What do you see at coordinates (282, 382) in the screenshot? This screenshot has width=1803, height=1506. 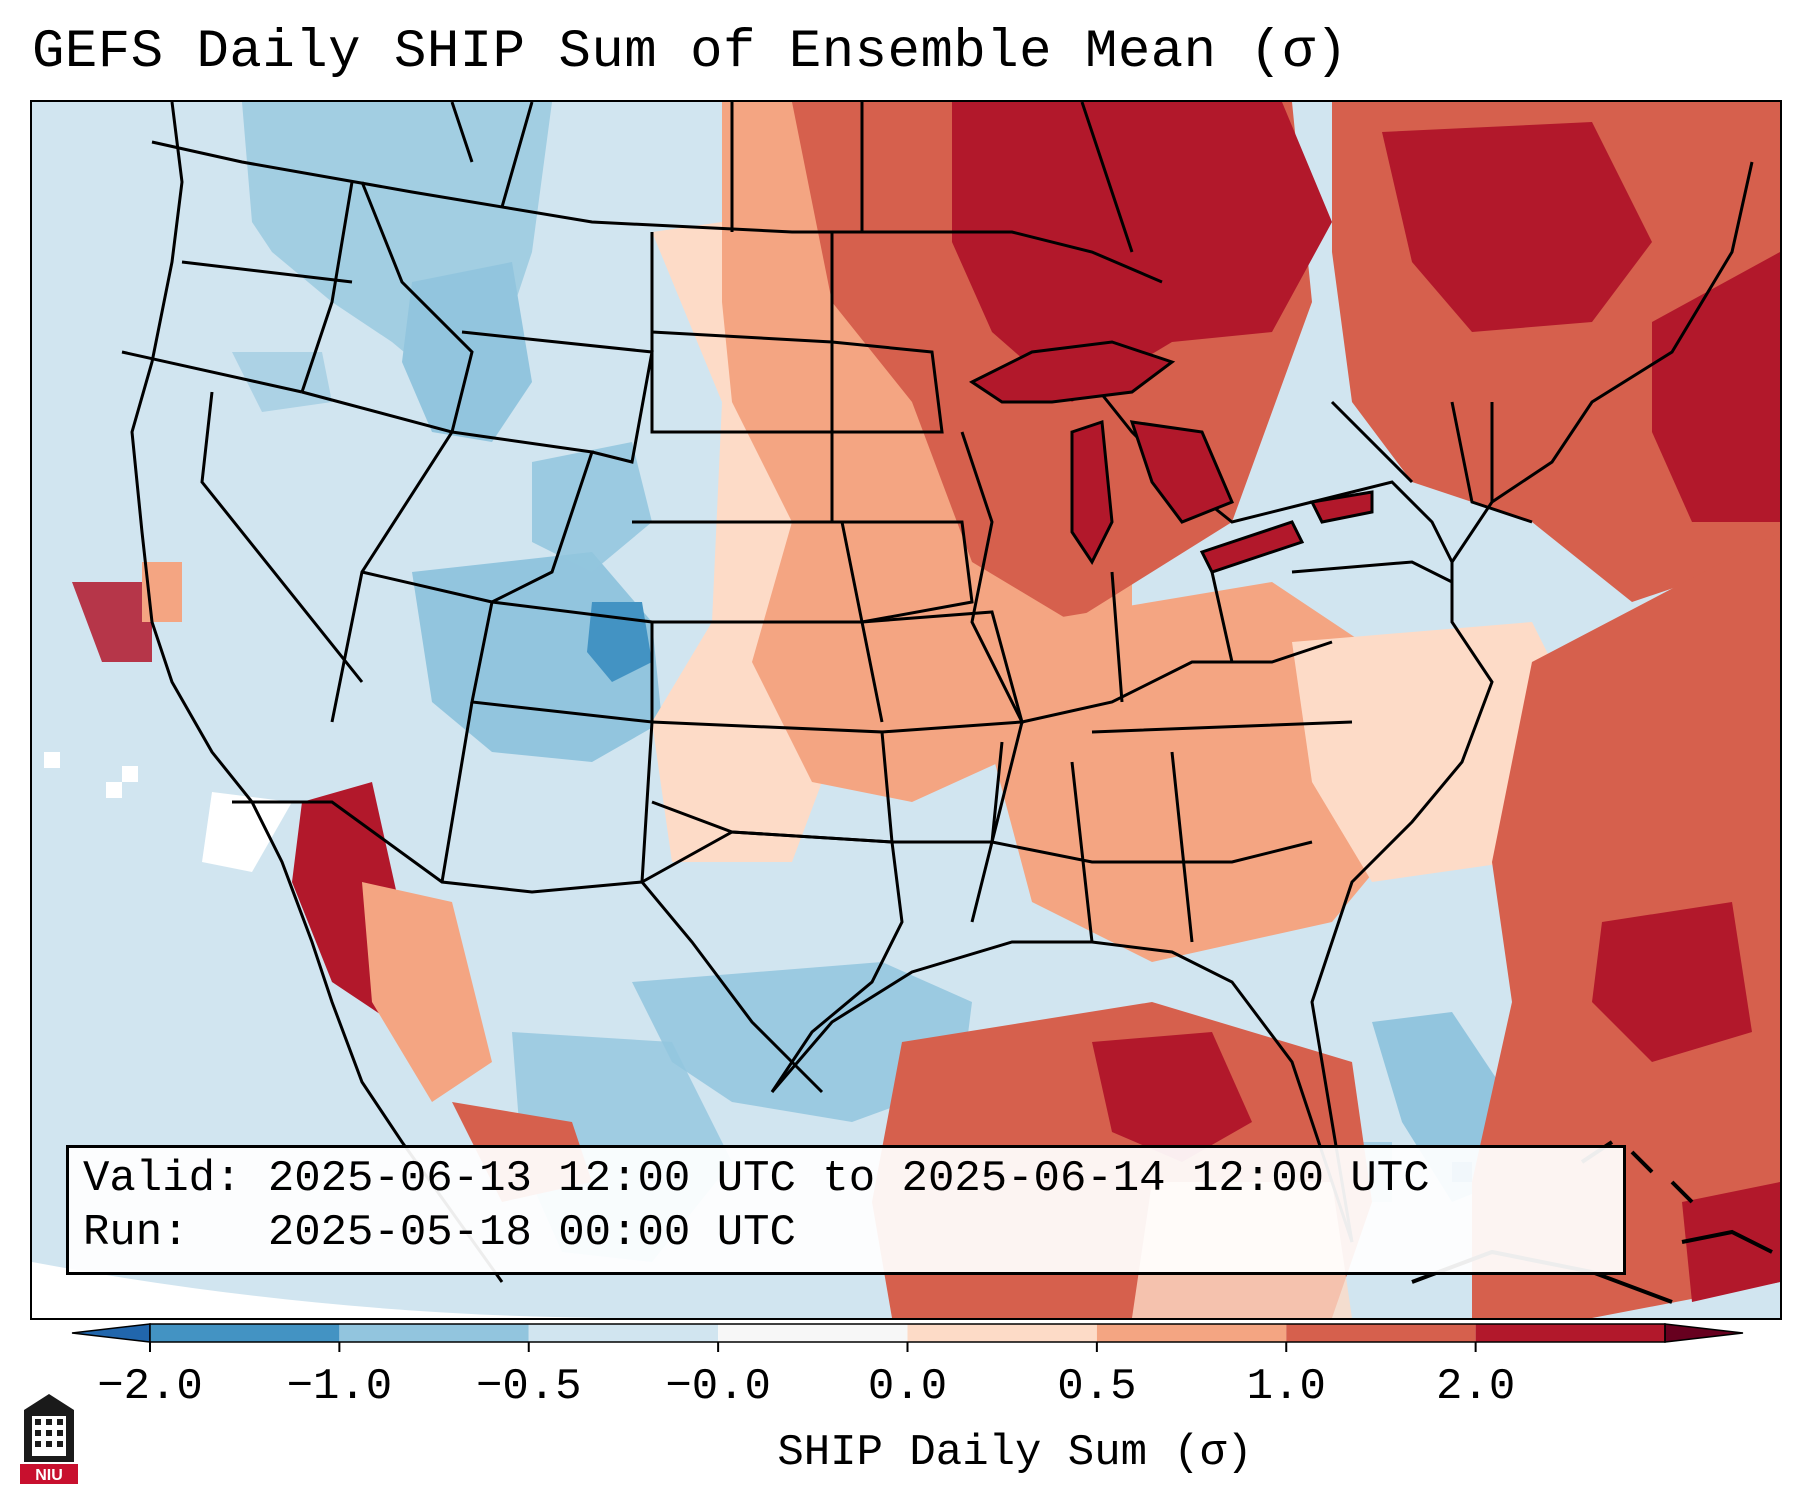 I see `blue-oregon-spots` at bounding box center [282, 382].